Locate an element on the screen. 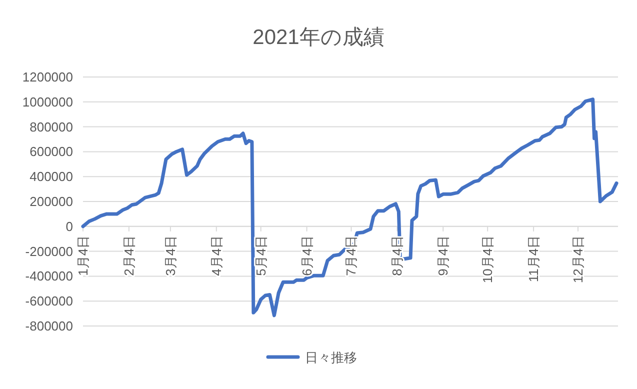 This screenshot has height=389, width=637. y-tick-label: -400000 is located at coordinates (49, 276).